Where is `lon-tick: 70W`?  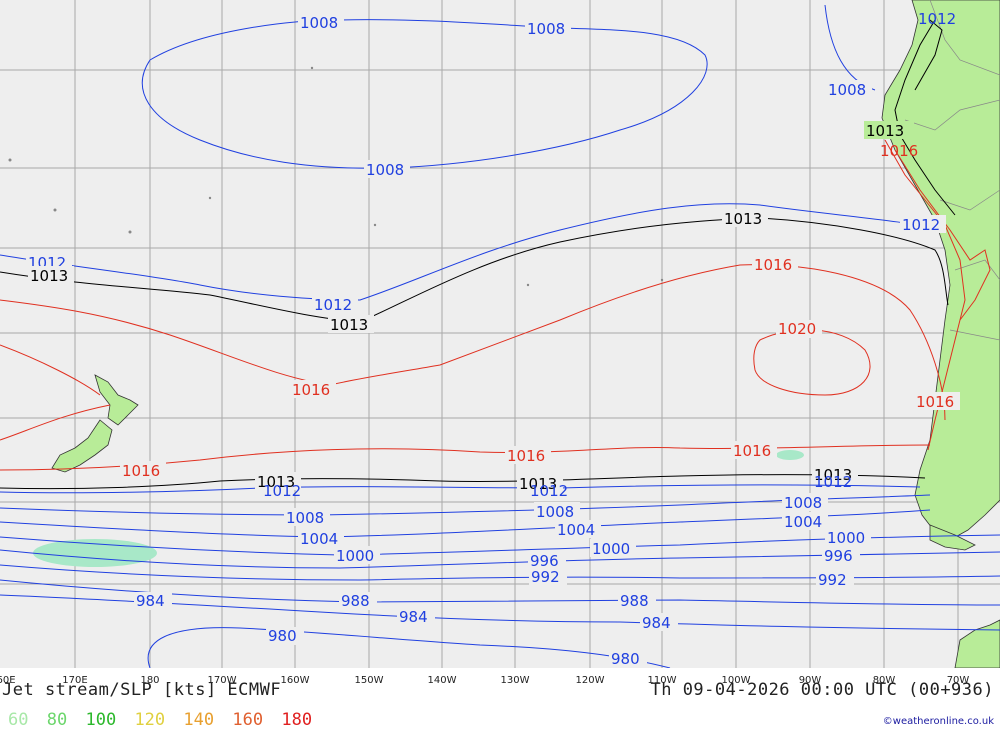
lon-tick: 70W is located at coordinates (958, 680).